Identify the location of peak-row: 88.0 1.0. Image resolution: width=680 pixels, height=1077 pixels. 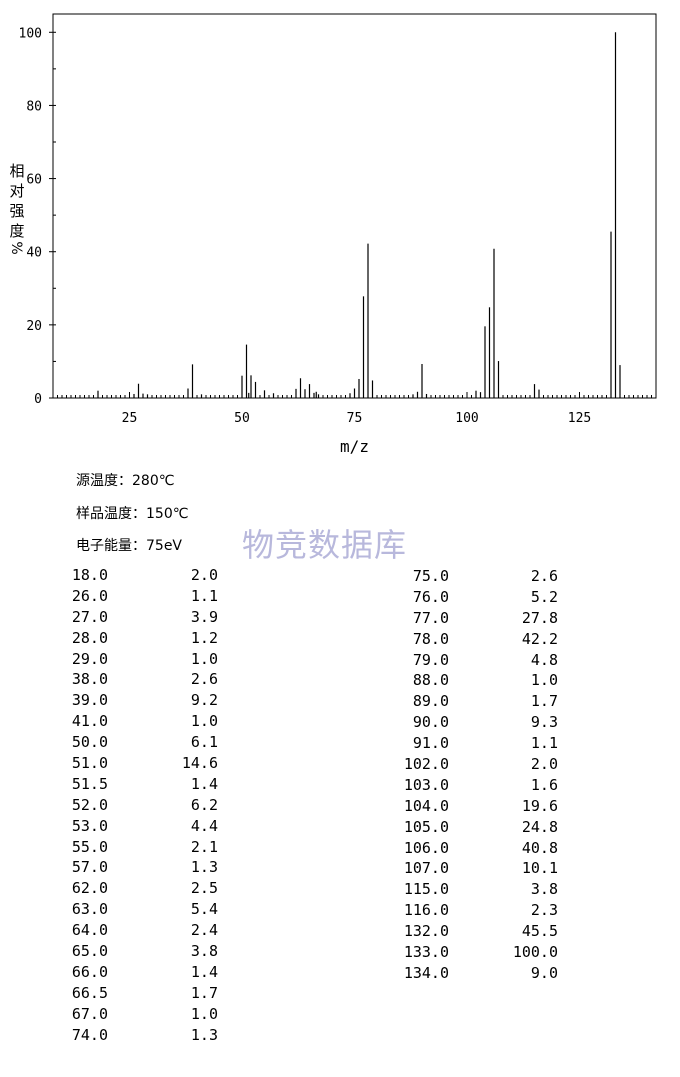
(340, 680).